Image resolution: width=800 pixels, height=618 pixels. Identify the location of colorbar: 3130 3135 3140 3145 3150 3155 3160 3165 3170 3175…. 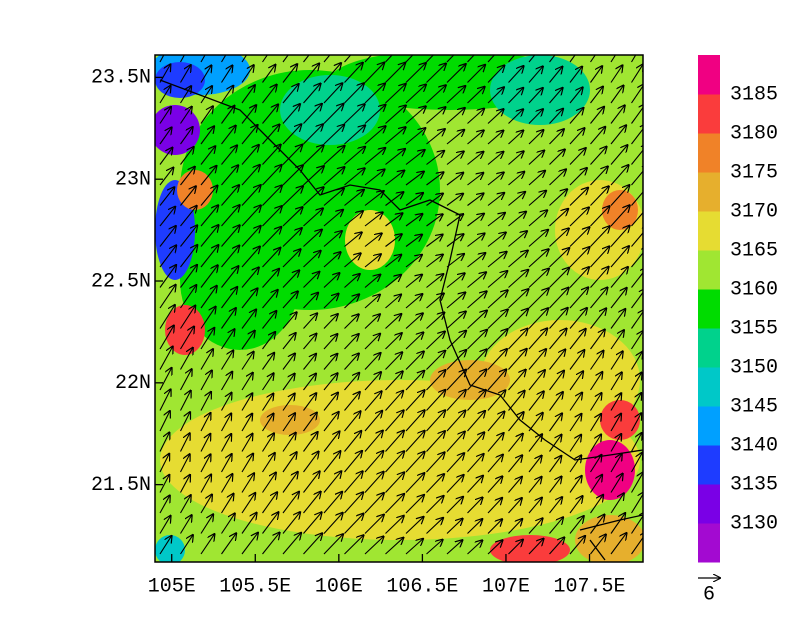
(738, 309).